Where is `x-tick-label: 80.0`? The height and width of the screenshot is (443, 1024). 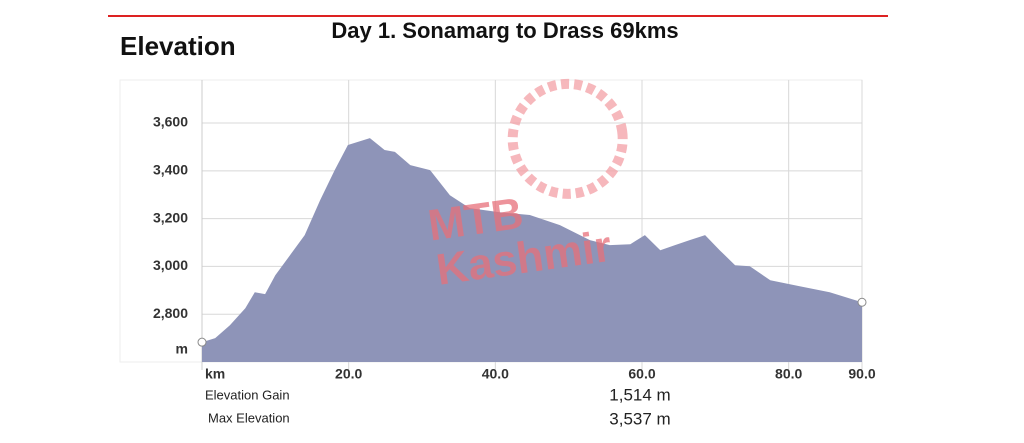
x-tick-label: 80.0 is located at coordinates (788, 374).